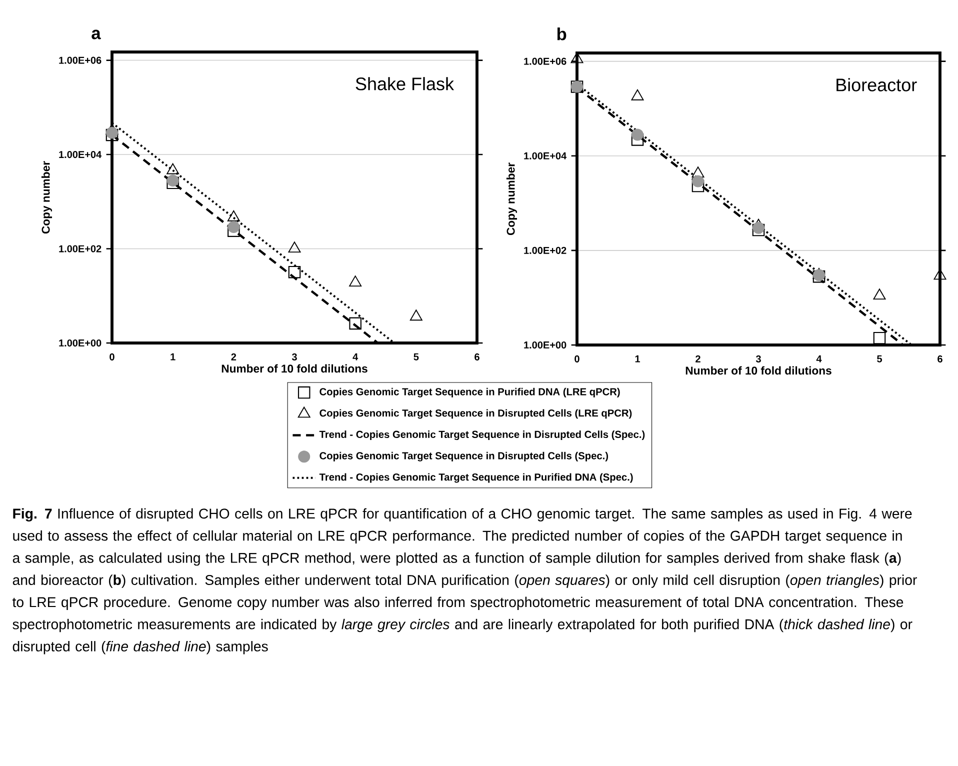 This screenshot has width=958, height=766. Describe the element at coordinates (561, 34) in the screenshot. I see `chart-title: b` at that location.